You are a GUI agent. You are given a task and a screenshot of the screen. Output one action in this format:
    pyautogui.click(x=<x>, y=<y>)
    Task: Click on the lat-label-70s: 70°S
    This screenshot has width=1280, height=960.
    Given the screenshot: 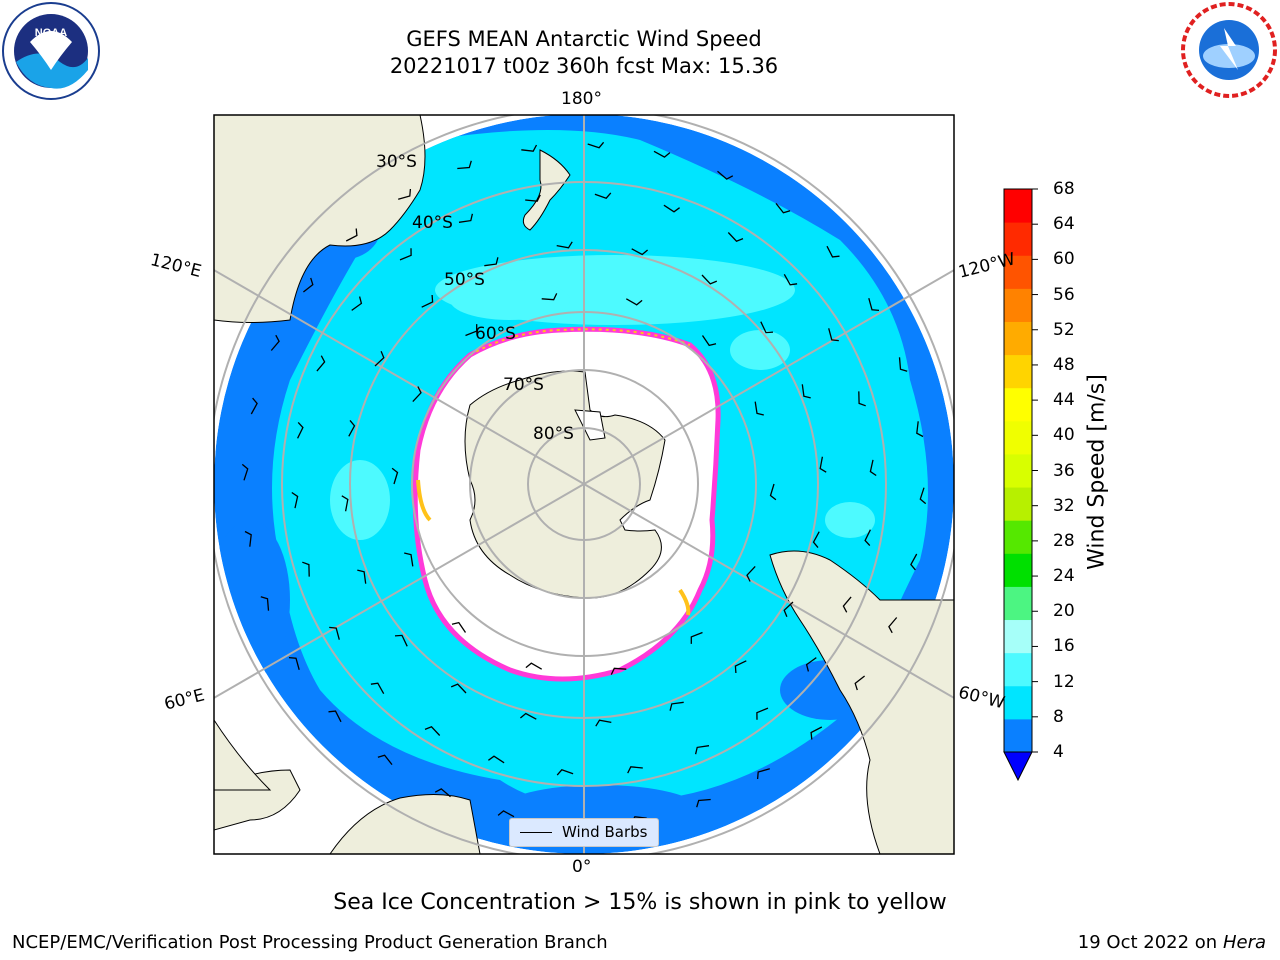 What is the action you would take?
    pyautogui.click(x=523, y=385)
    